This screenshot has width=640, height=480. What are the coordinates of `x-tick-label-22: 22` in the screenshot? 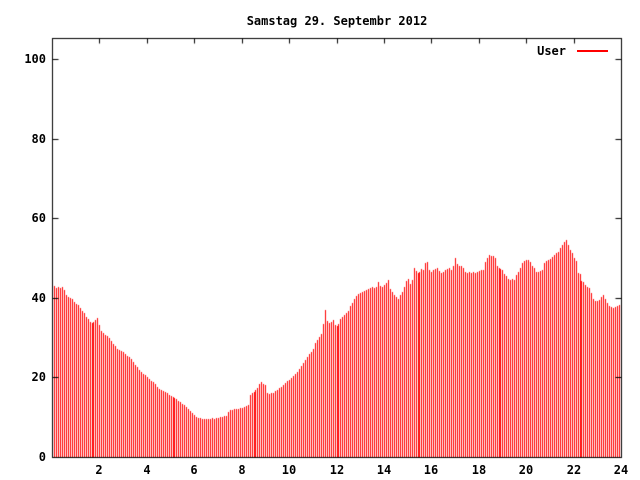 It's located at (574, 470).